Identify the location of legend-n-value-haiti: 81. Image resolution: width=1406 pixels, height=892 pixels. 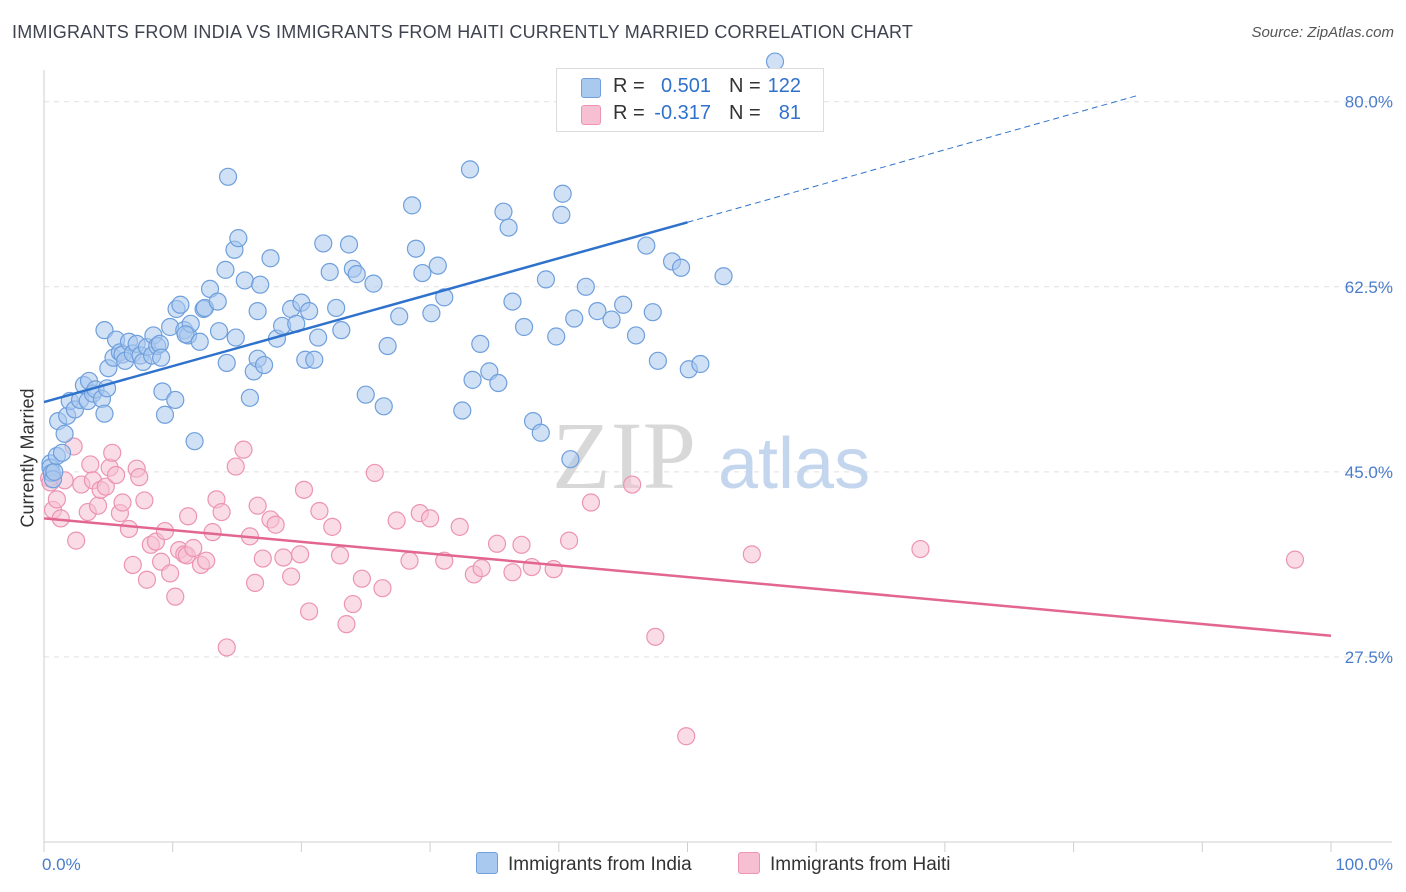
(789, 113).